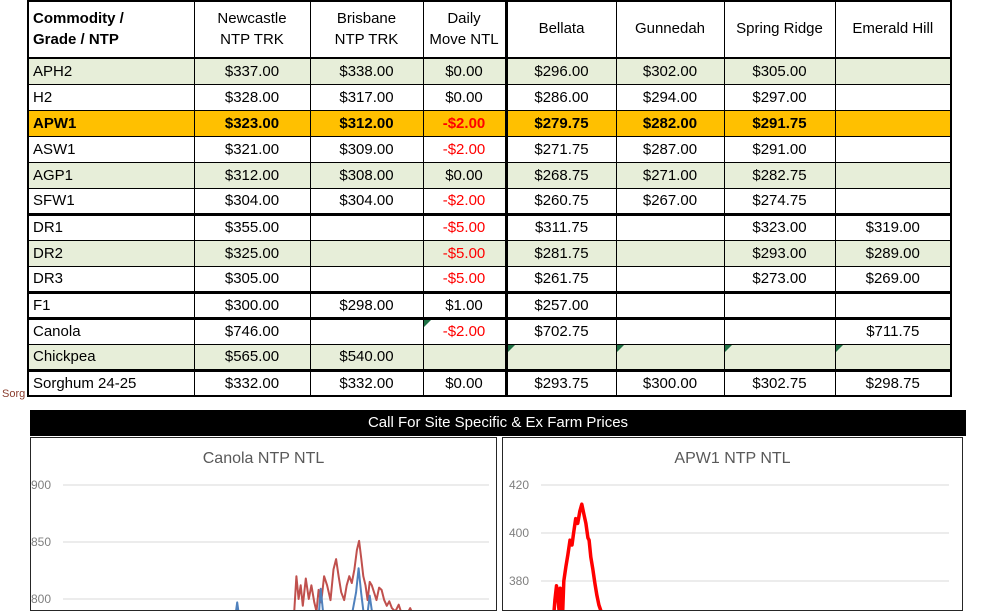 This screenshot has height=611, width=996. What do you see at coordinates (561, 227) in the screenshot?
I see `cell-bellata: $311.75` at bounding box center [561, 227].